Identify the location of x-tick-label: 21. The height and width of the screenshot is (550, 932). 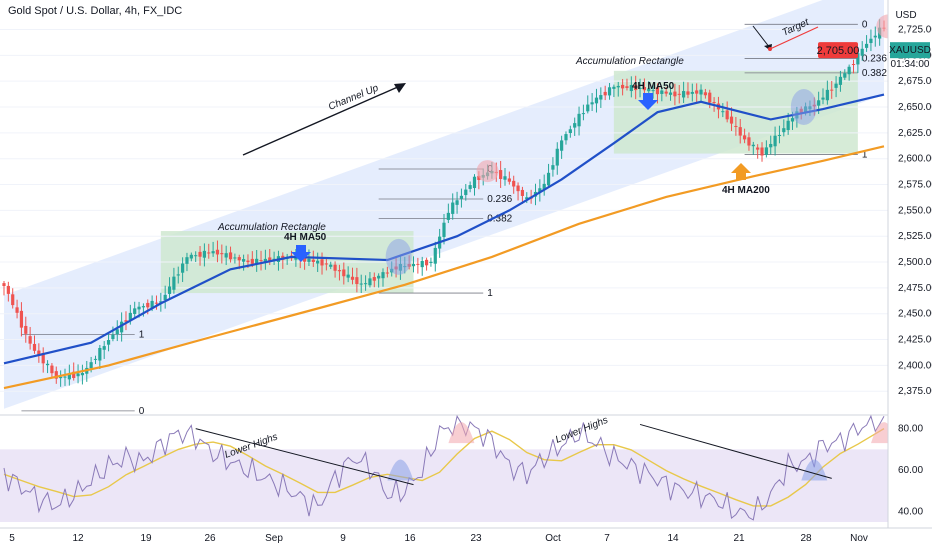
(739, 538).